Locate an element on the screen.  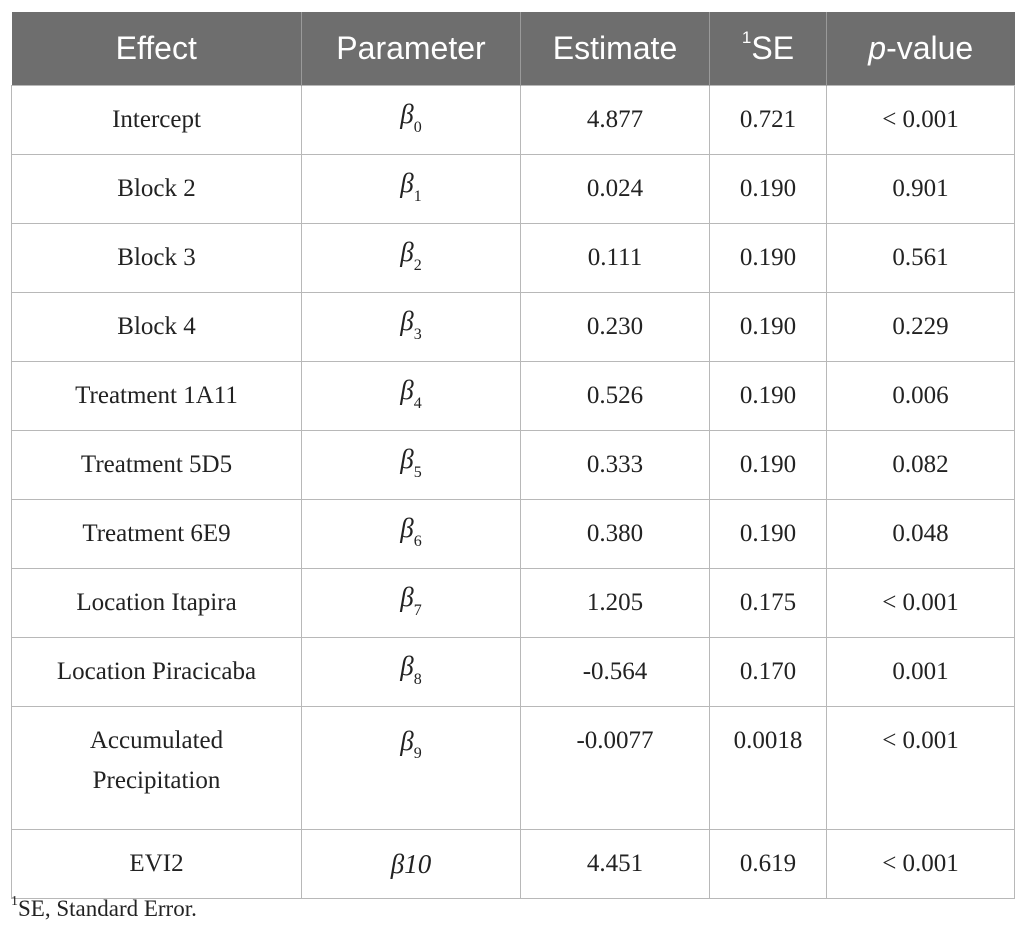
cell-effect: Treatment 5D5 is located at coordinates (156, 465).